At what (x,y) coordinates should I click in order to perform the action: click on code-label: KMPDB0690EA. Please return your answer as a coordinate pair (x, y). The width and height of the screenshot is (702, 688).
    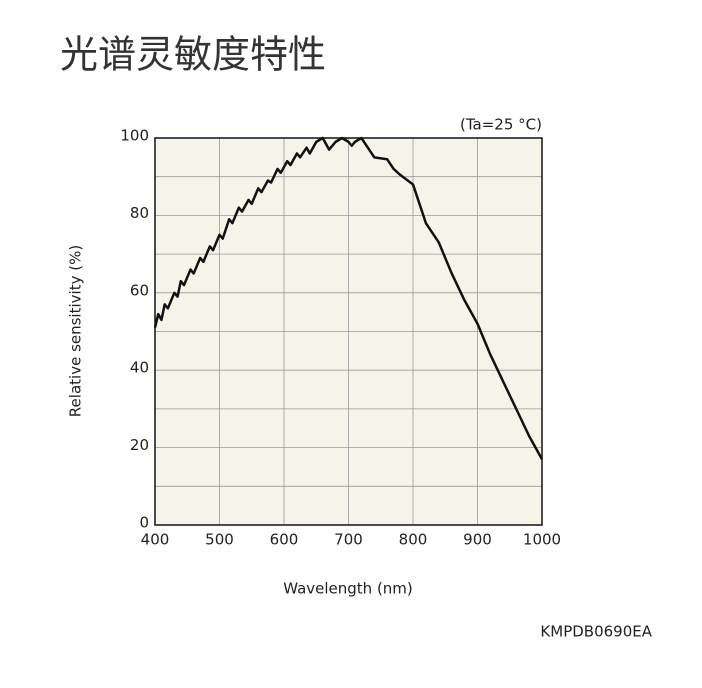
    Looking at the image, I should click on (596, 632).